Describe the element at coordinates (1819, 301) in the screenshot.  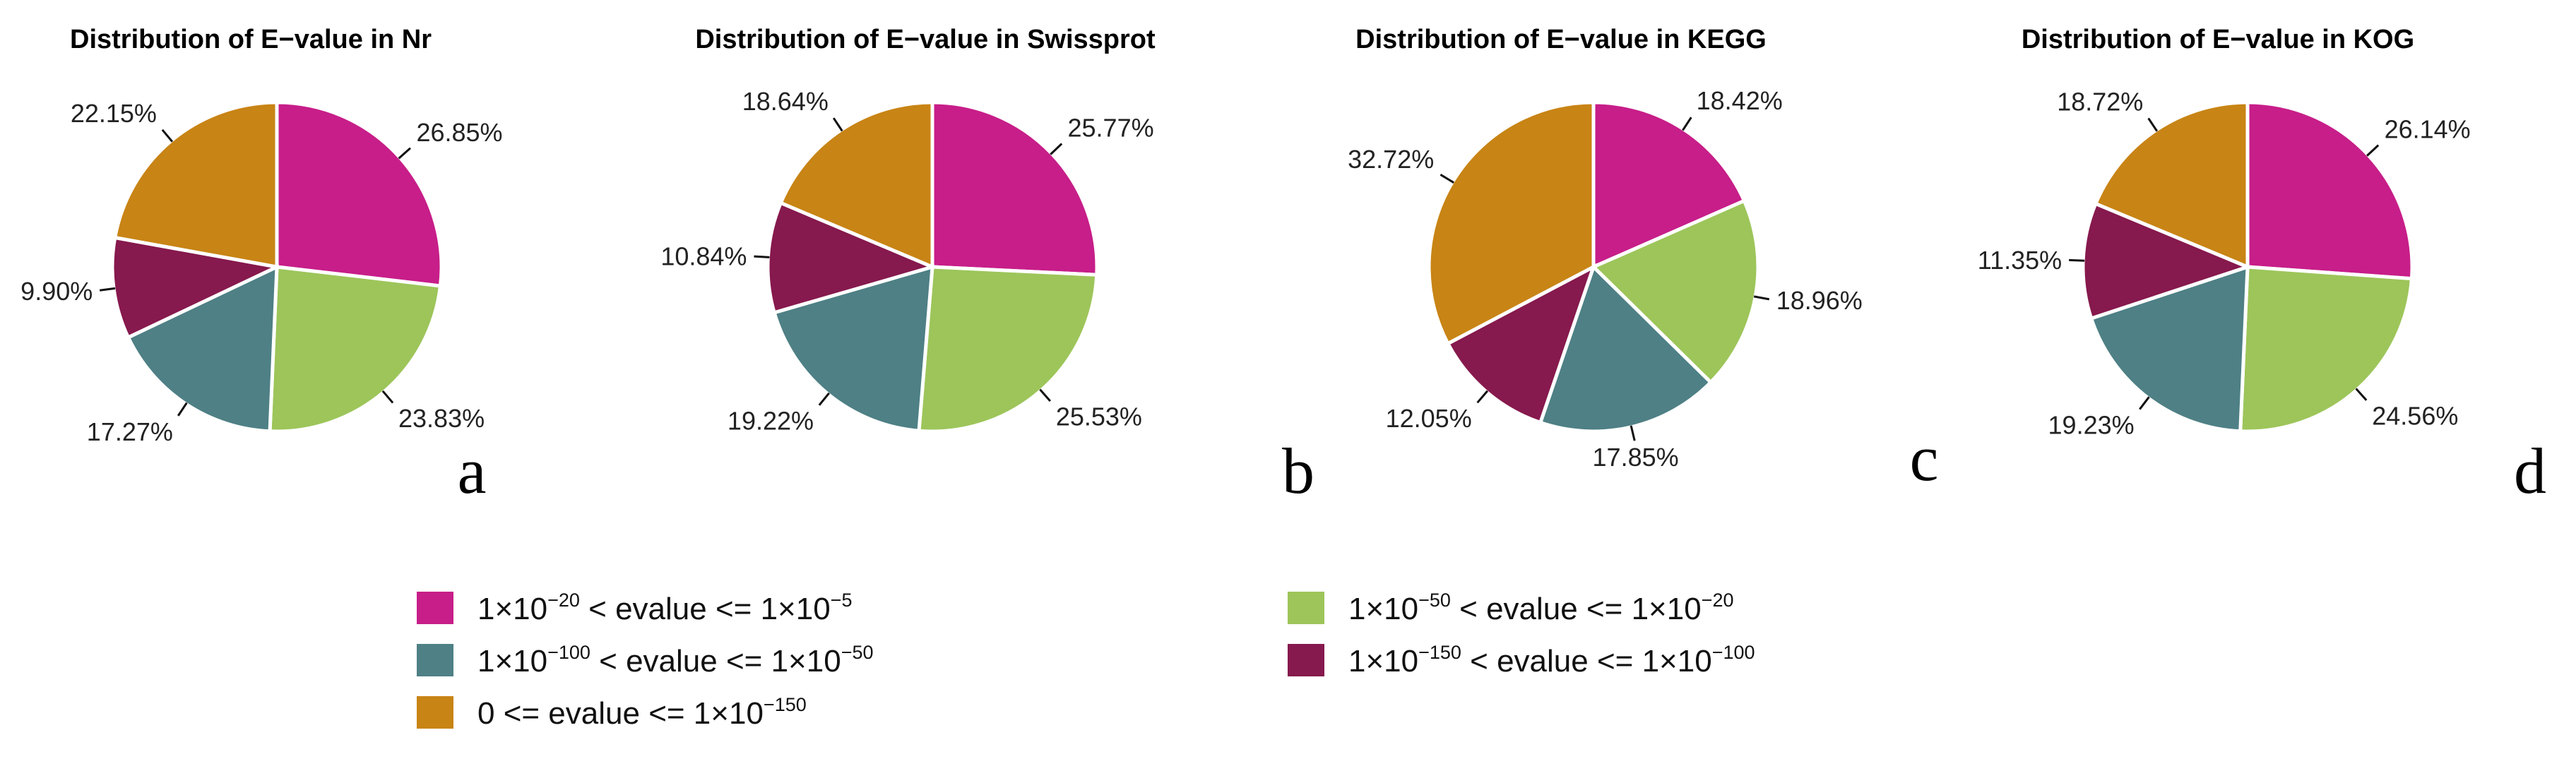
I see `slice-percent-label: 18.96%` at that location.